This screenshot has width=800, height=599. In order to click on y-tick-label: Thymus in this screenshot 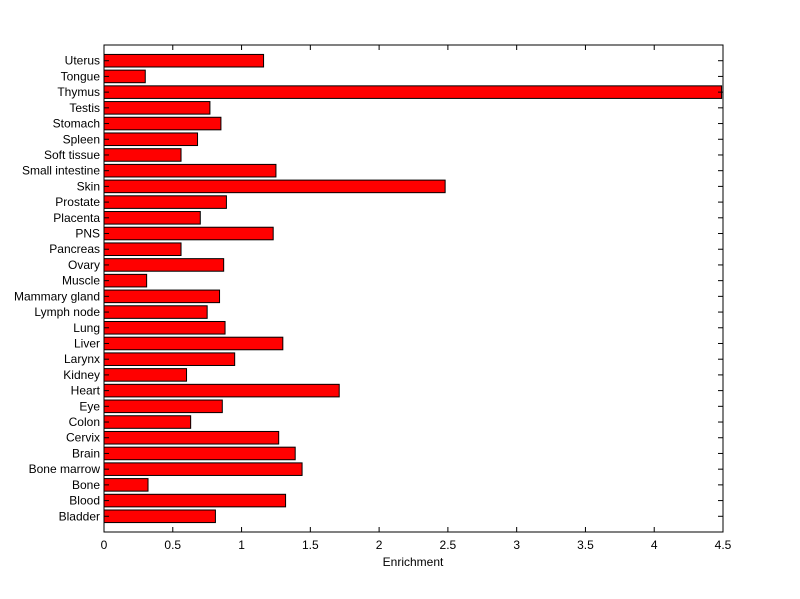, I will do `click(78, 92)`.